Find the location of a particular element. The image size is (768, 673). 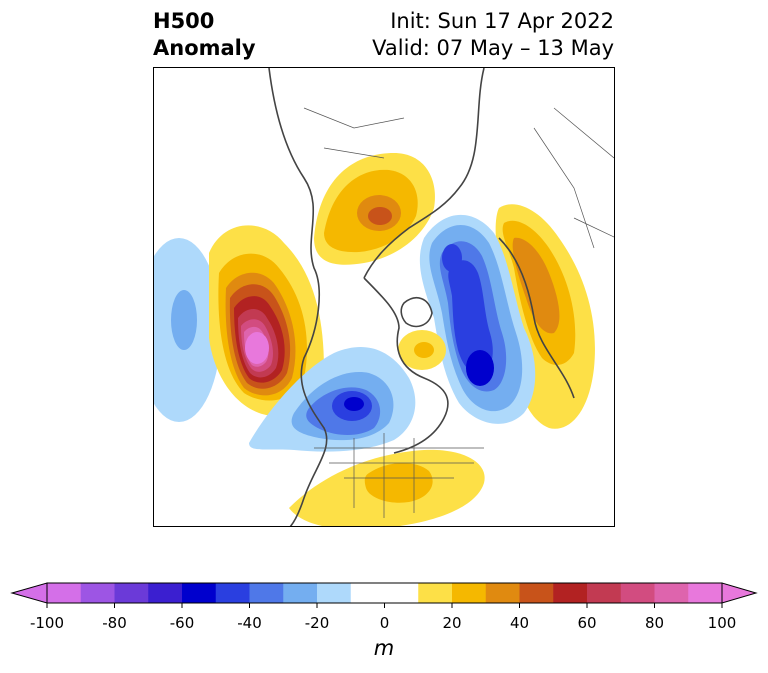

colorbar-under-arrow is located at coordinates (29, 593).